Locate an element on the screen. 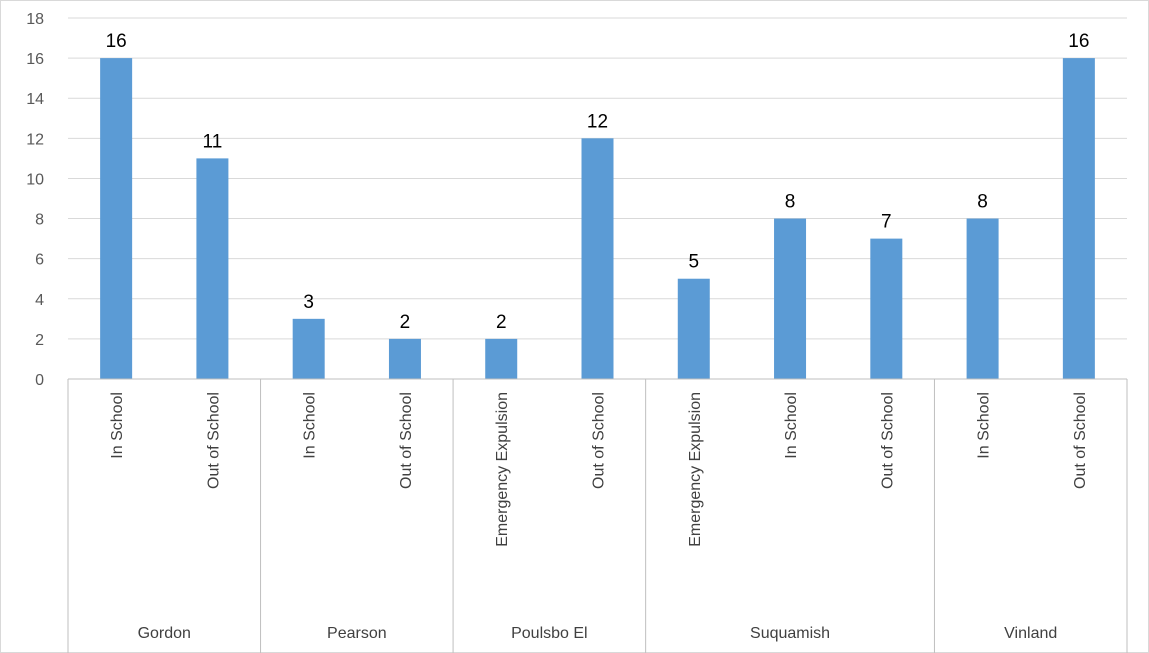 This screenshot has width=1149, height=653. y-axis-tick-labels: 0 2 4 6 8 10 12 14 16 18 is located at coordinates (35, 200).